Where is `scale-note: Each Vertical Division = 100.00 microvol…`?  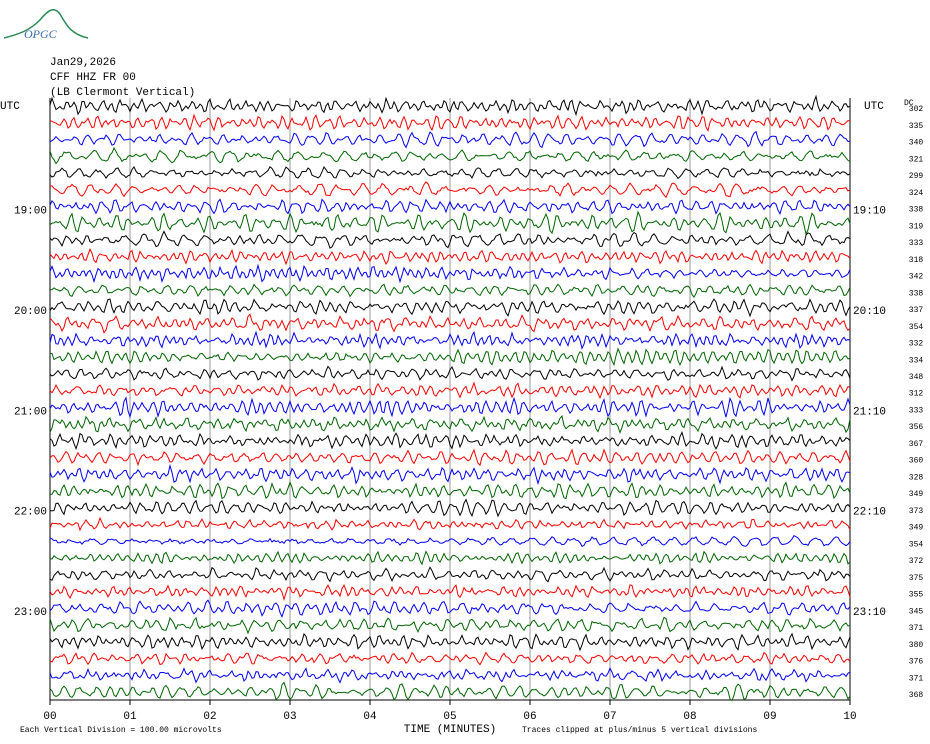 scale-note: Each Vertical Division = 100.00 microvol… is located at coordinates (121, 730).